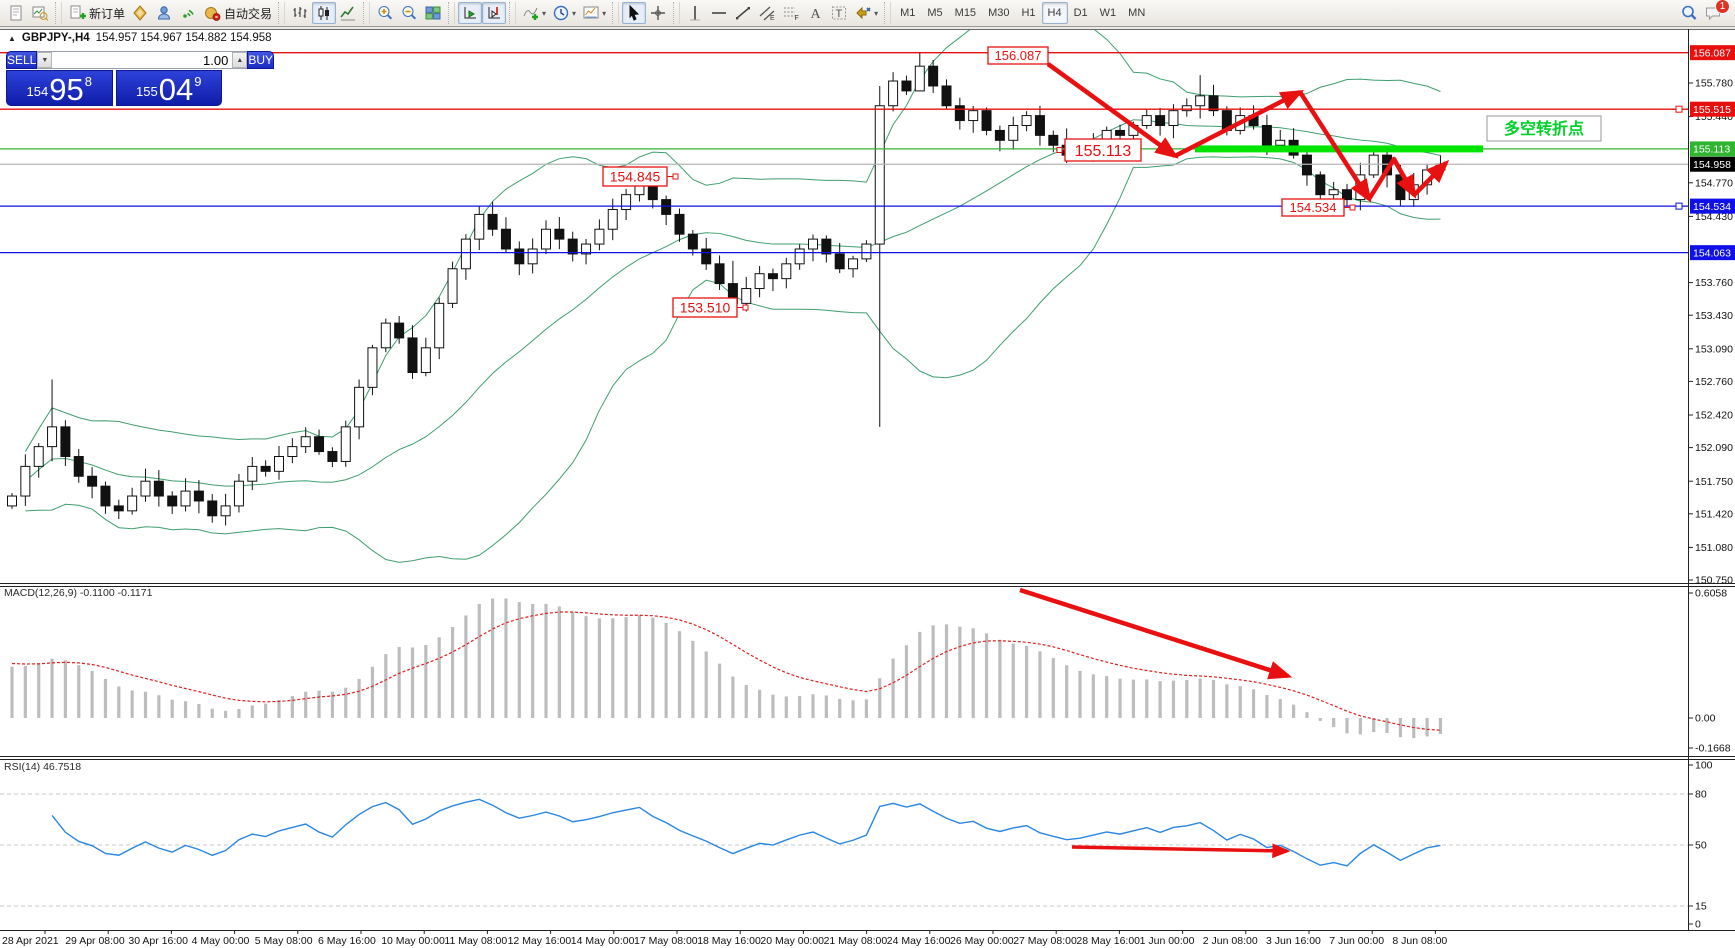  I want to click on market-watch-button, so click(140, 13).